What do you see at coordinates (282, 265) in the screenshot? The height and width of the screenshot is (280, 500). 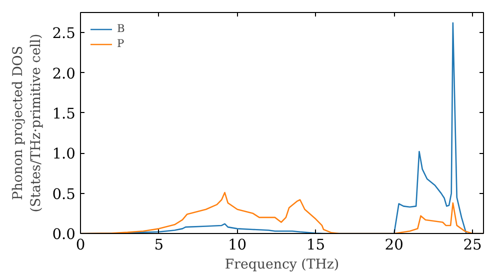 I see `x-axis-title: Frequency (THz)` at bounding box center [282, 265].